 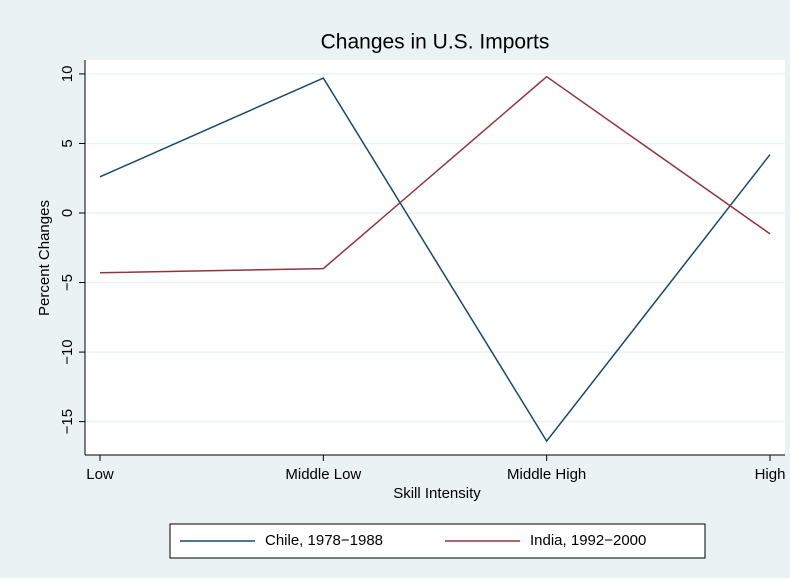 I want to click on x-tick-label: Low, so click(x=100, y=474).